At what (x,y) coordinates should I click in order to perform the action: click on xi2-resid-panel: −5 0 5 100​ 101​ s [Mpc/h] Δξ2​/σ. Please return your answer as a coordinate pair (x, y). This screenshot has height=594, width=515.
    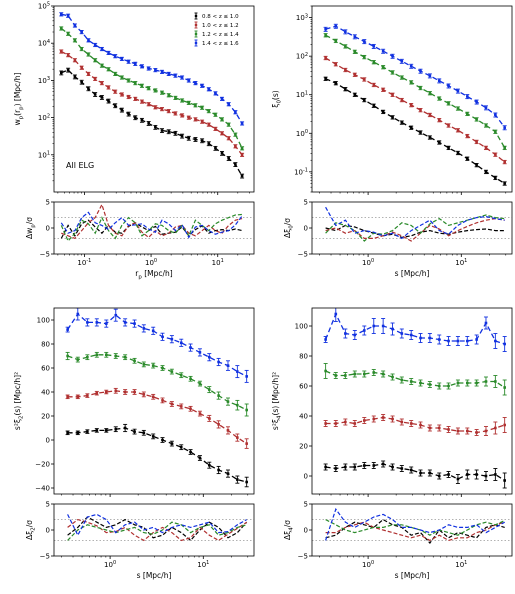
    Looking at the image, I should click on (140, 540).